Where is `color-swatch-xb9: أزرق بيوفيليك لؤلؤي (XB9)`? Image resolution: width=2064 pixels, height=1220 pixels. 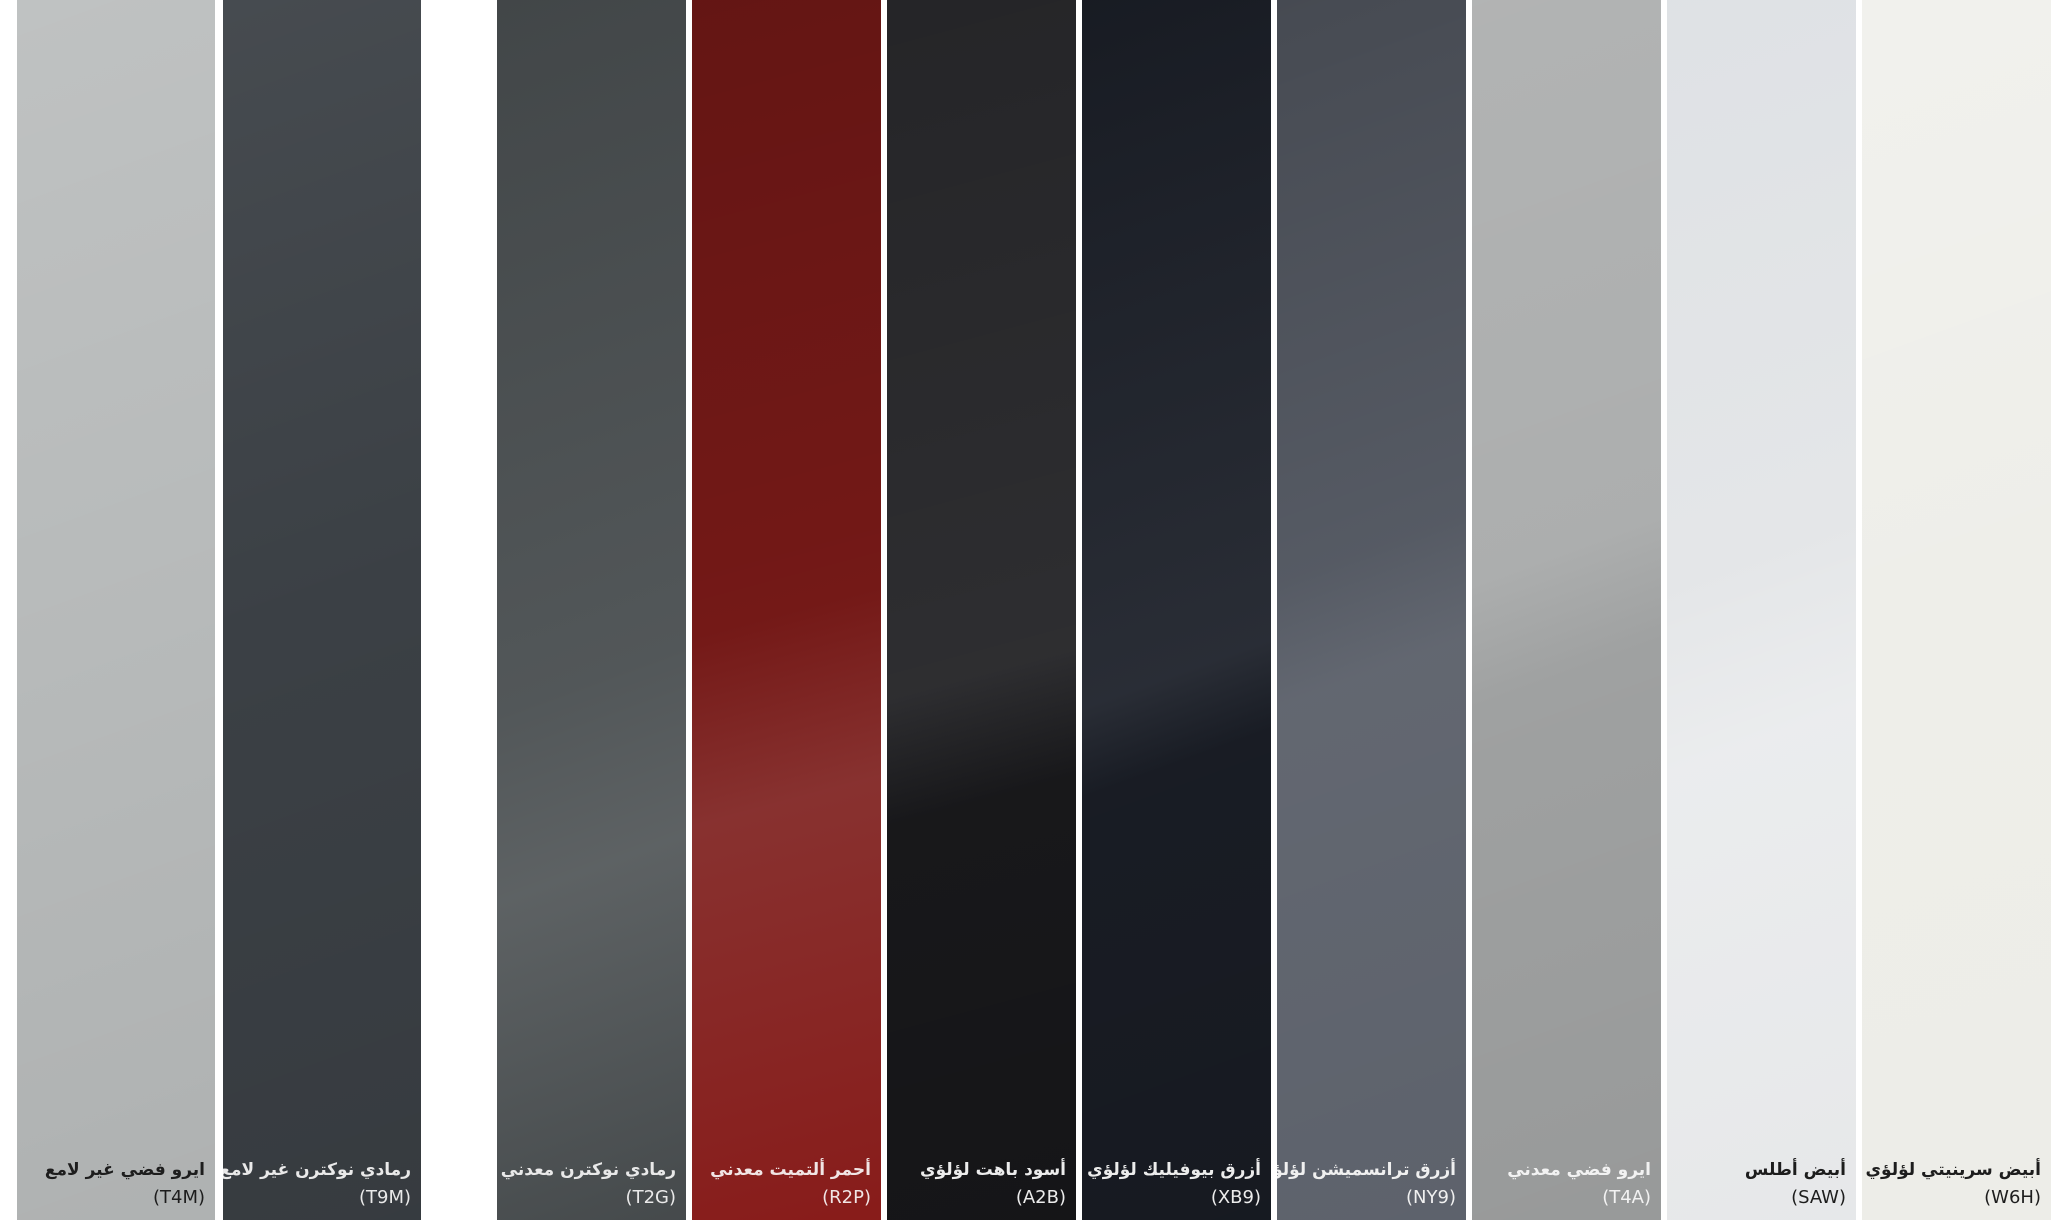 color-swatch-xb9: أزرق بيوفيليك لؤلؤي (XB9) is located at coordinates (1176, 610).